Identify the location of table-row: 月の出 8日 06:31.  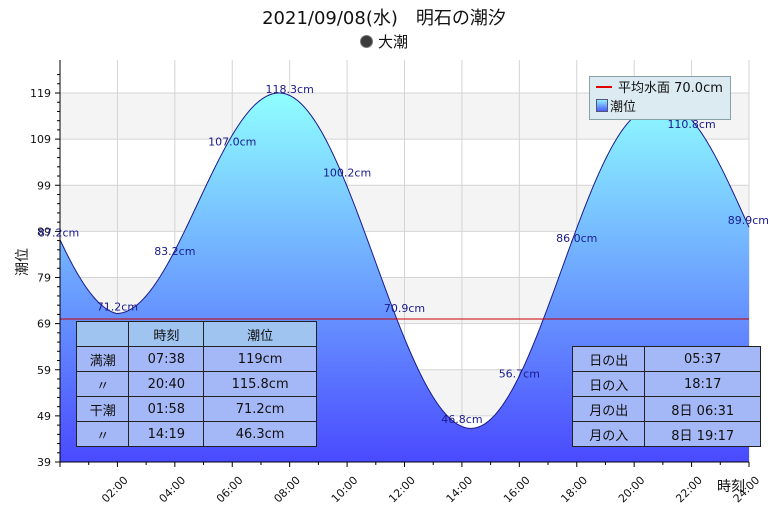
(666, 409).